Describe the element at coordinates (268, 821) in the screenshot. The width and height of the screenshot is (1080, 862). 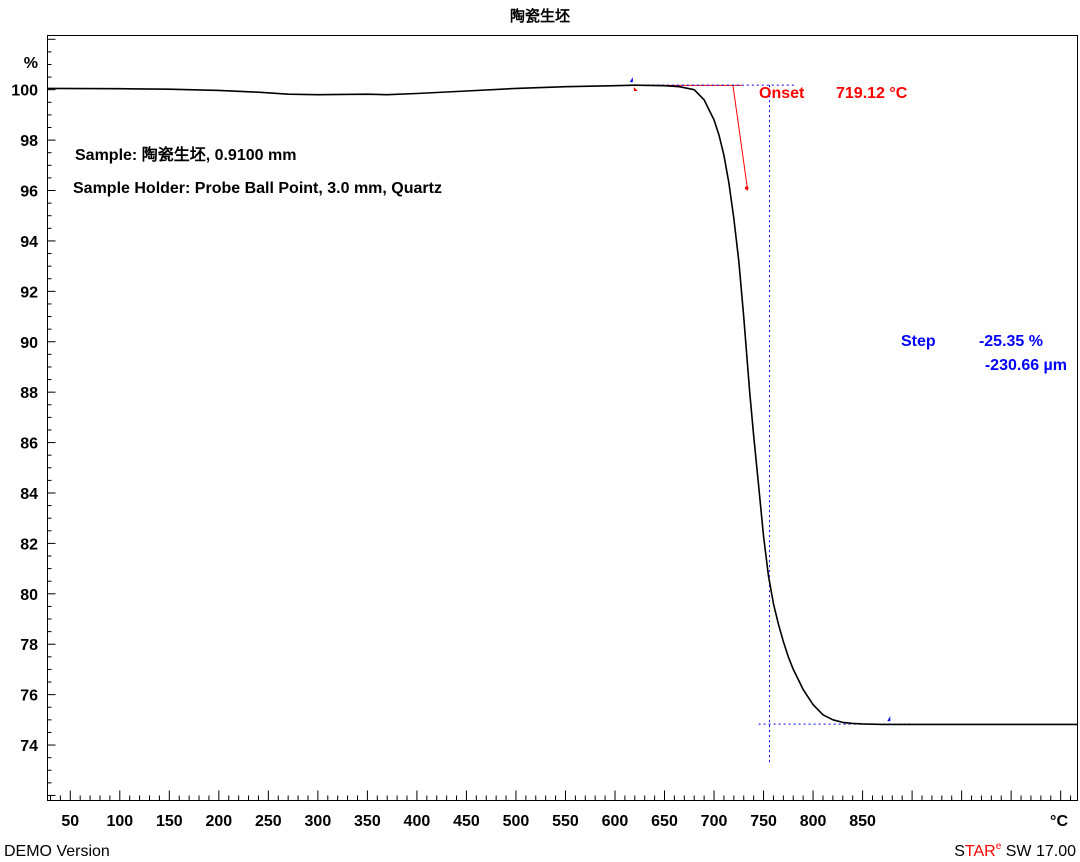
I see `x-tick-label: 250` at that location.